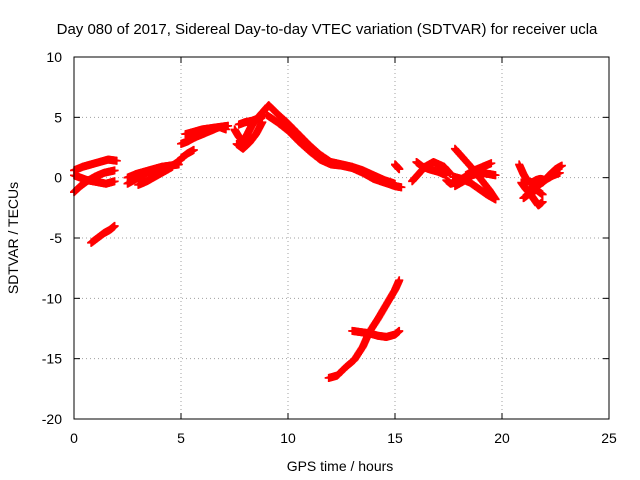  Describe the element at coordinates (52, 359) in the screenshot. I see `y-tick-label: -15` at that location.